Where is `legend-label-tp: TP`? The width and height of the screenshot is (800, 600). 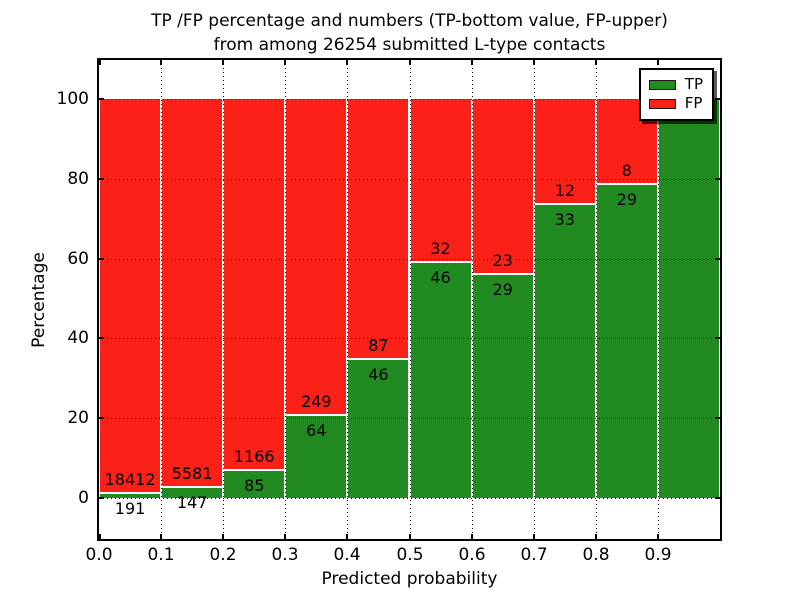 legend-label-tp: TP is located at coordinates (693, 84).